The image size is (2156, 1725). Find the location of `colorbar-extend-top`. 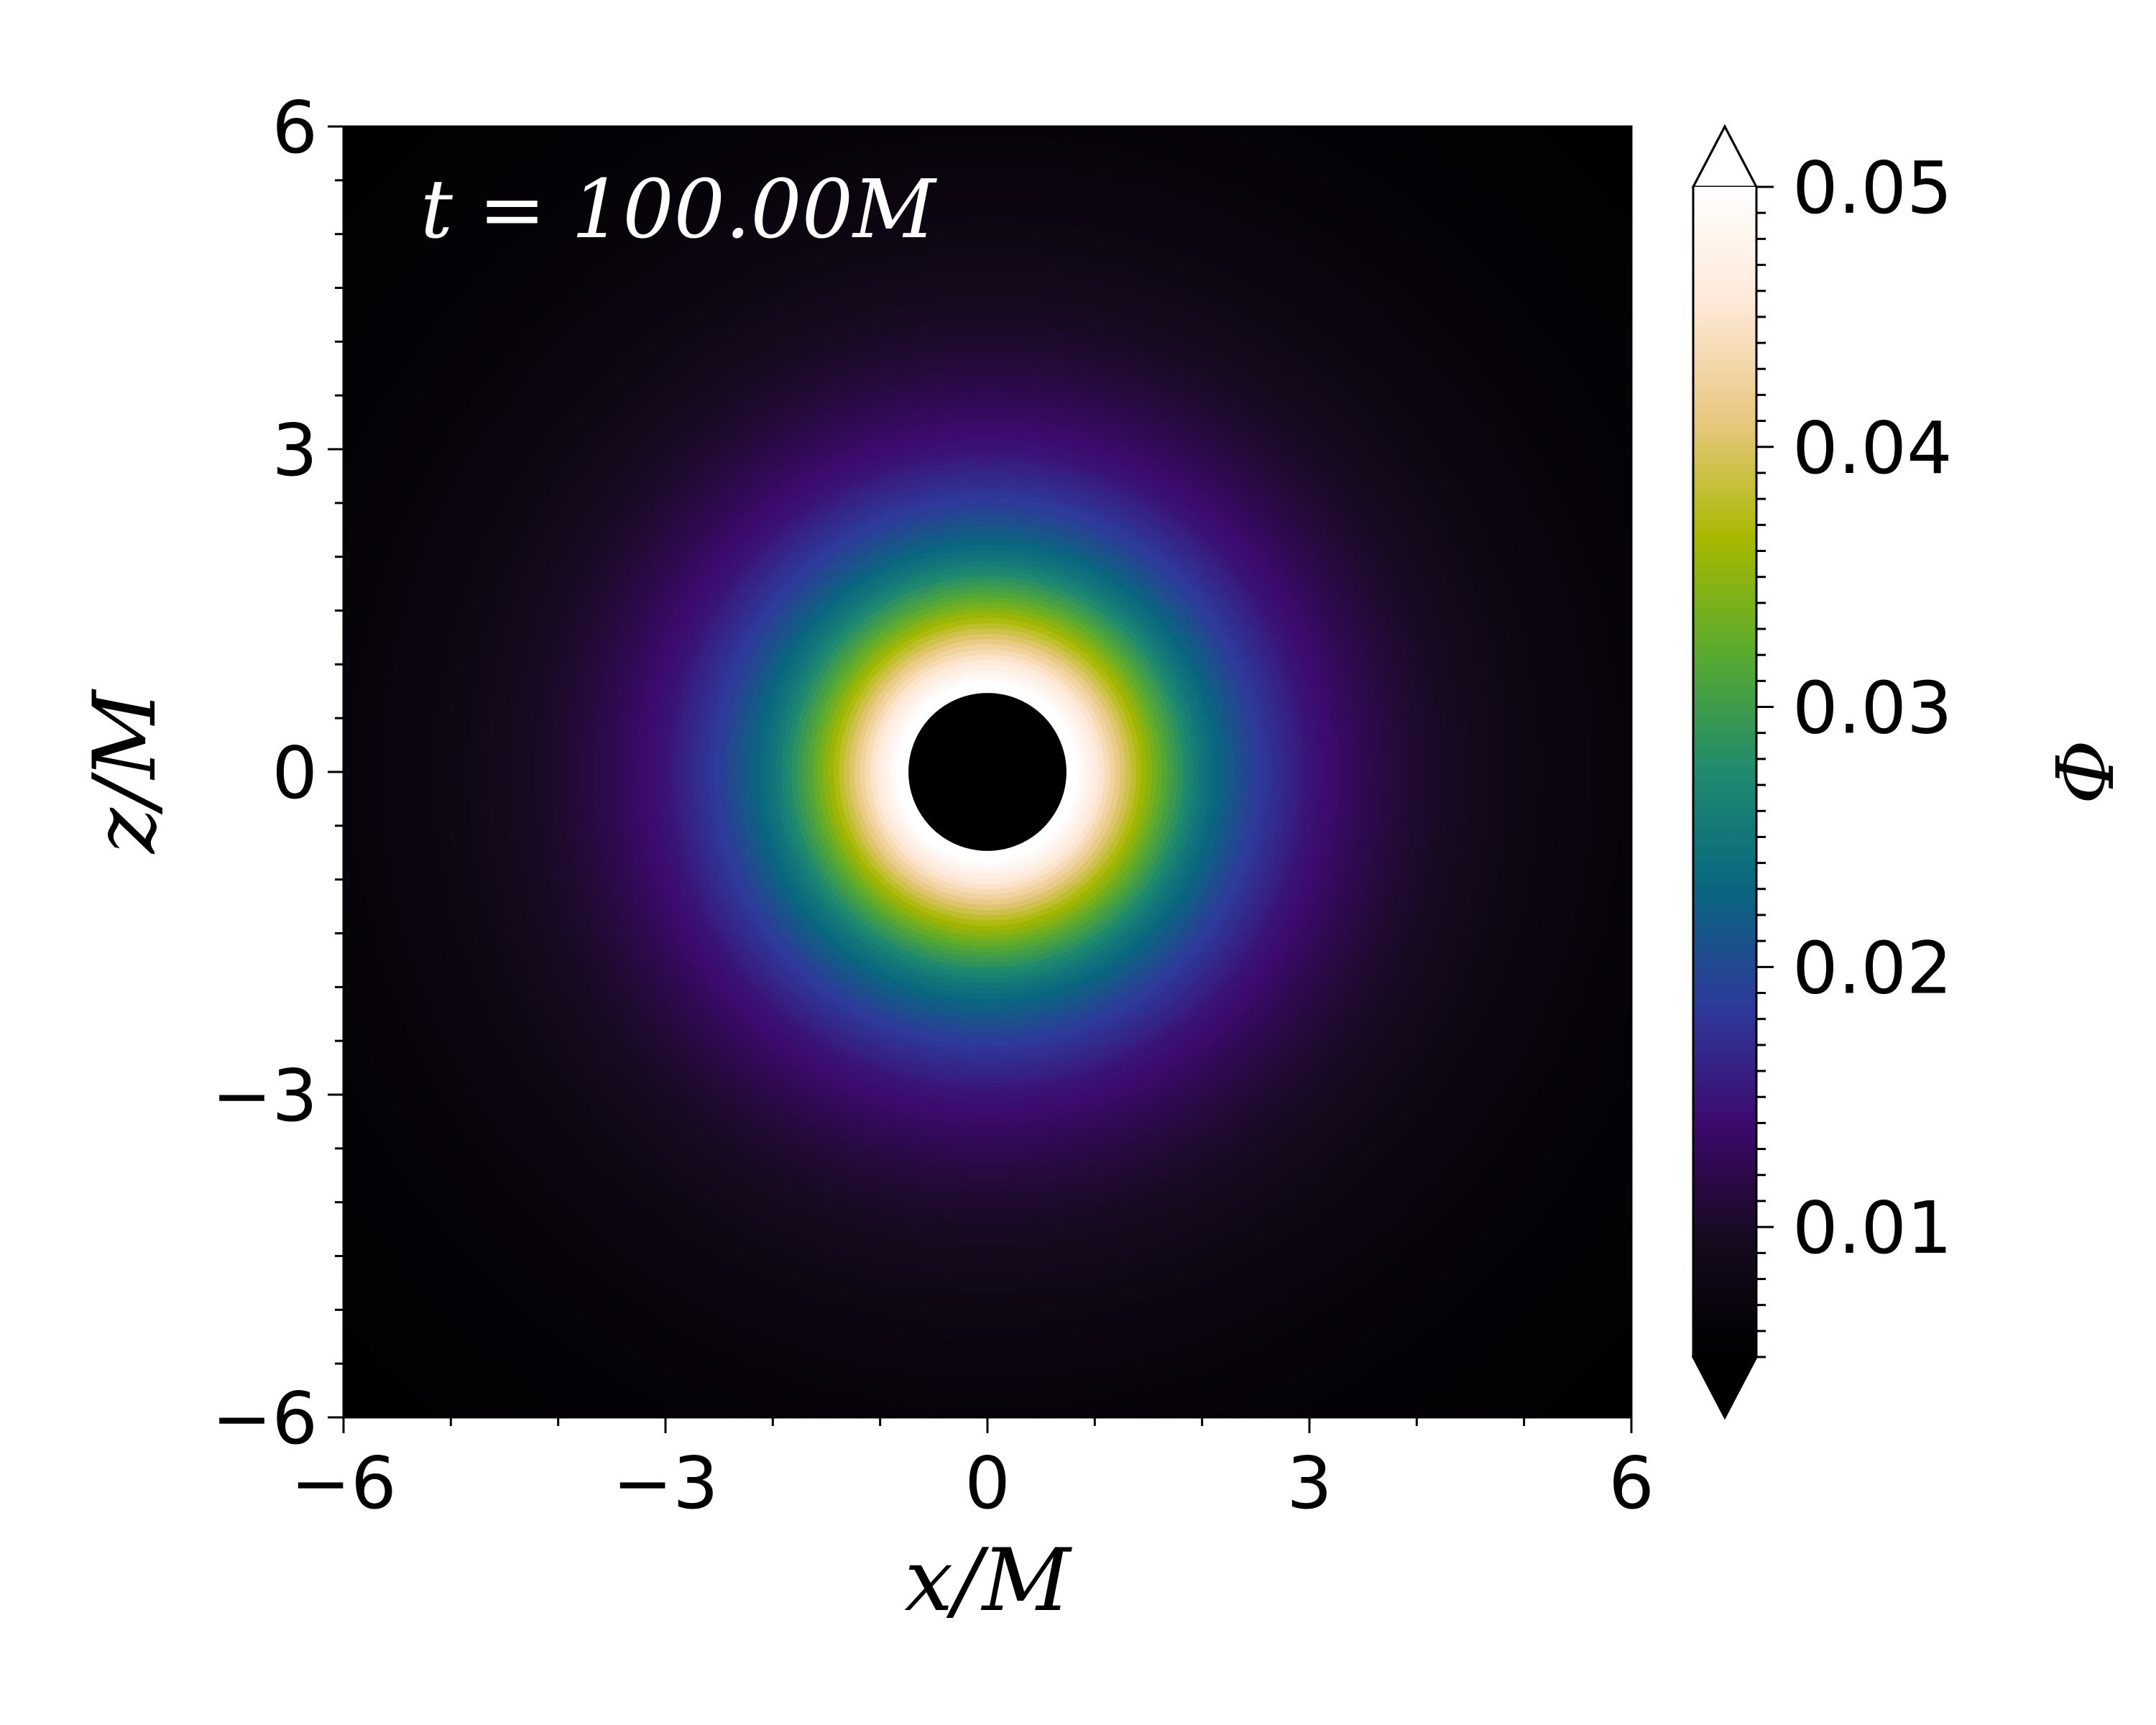

colorbar-extend-top is located at coordinates (1725, 156).